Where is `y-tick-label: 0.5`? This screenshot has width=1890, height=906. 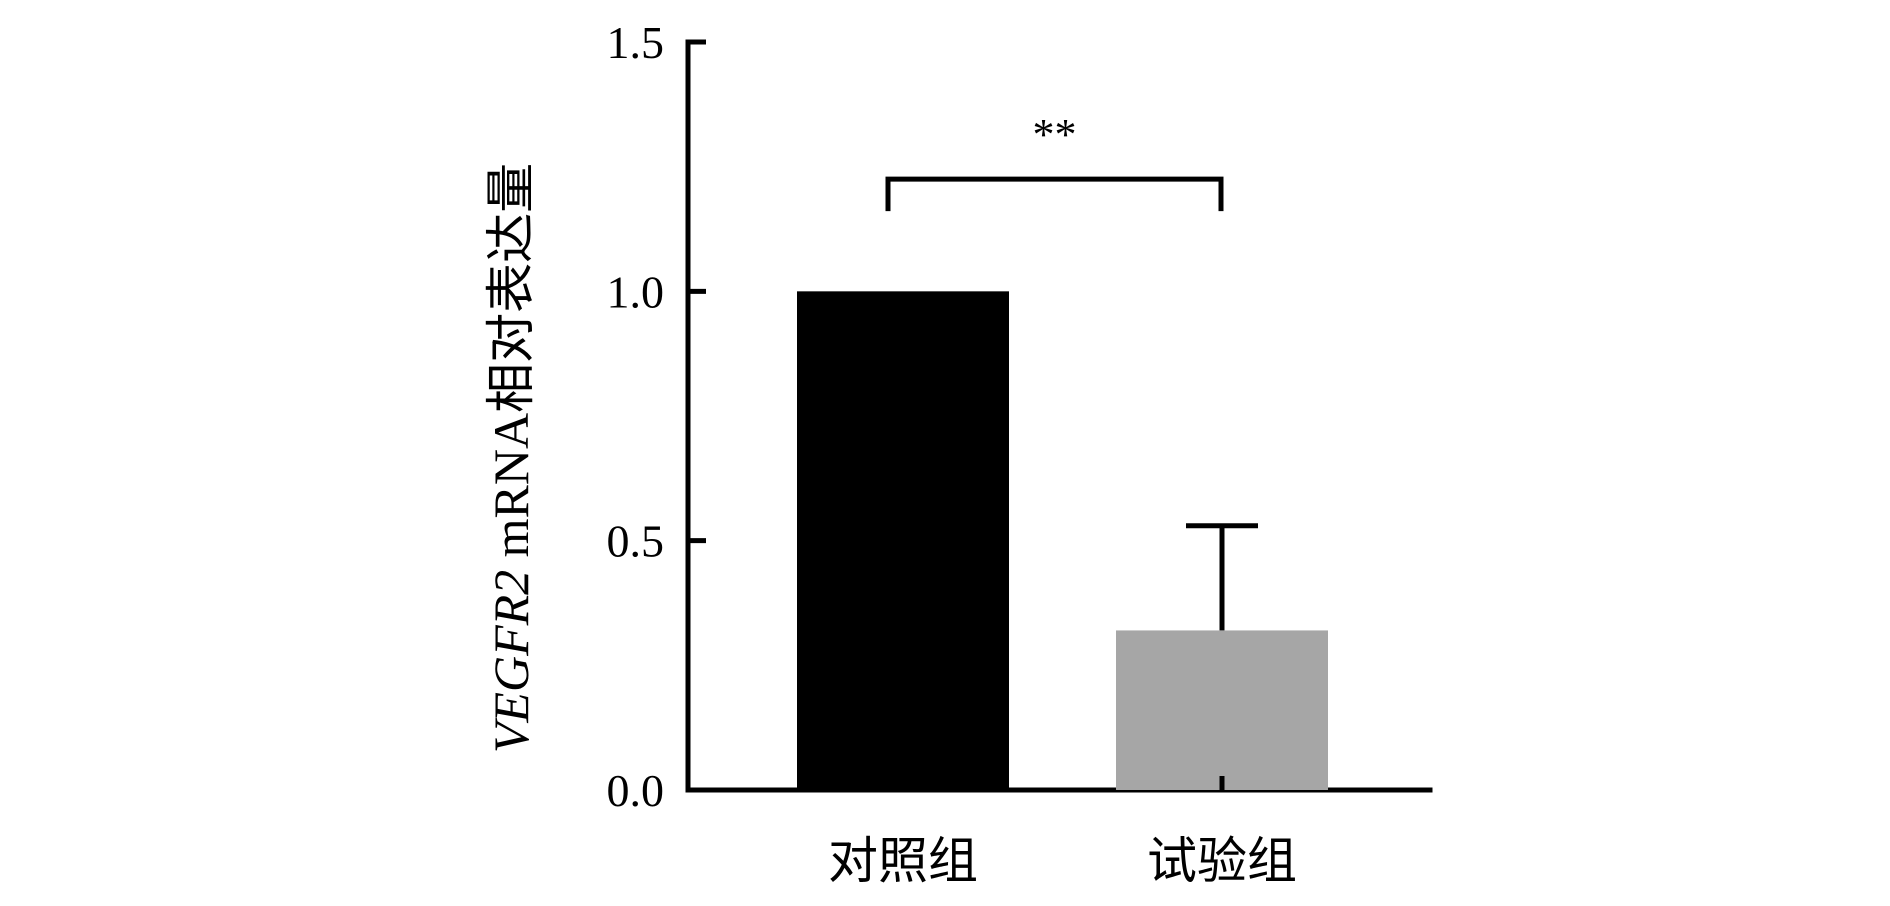
y-tick-label: 0.5 is located at coordinates (636, 541).